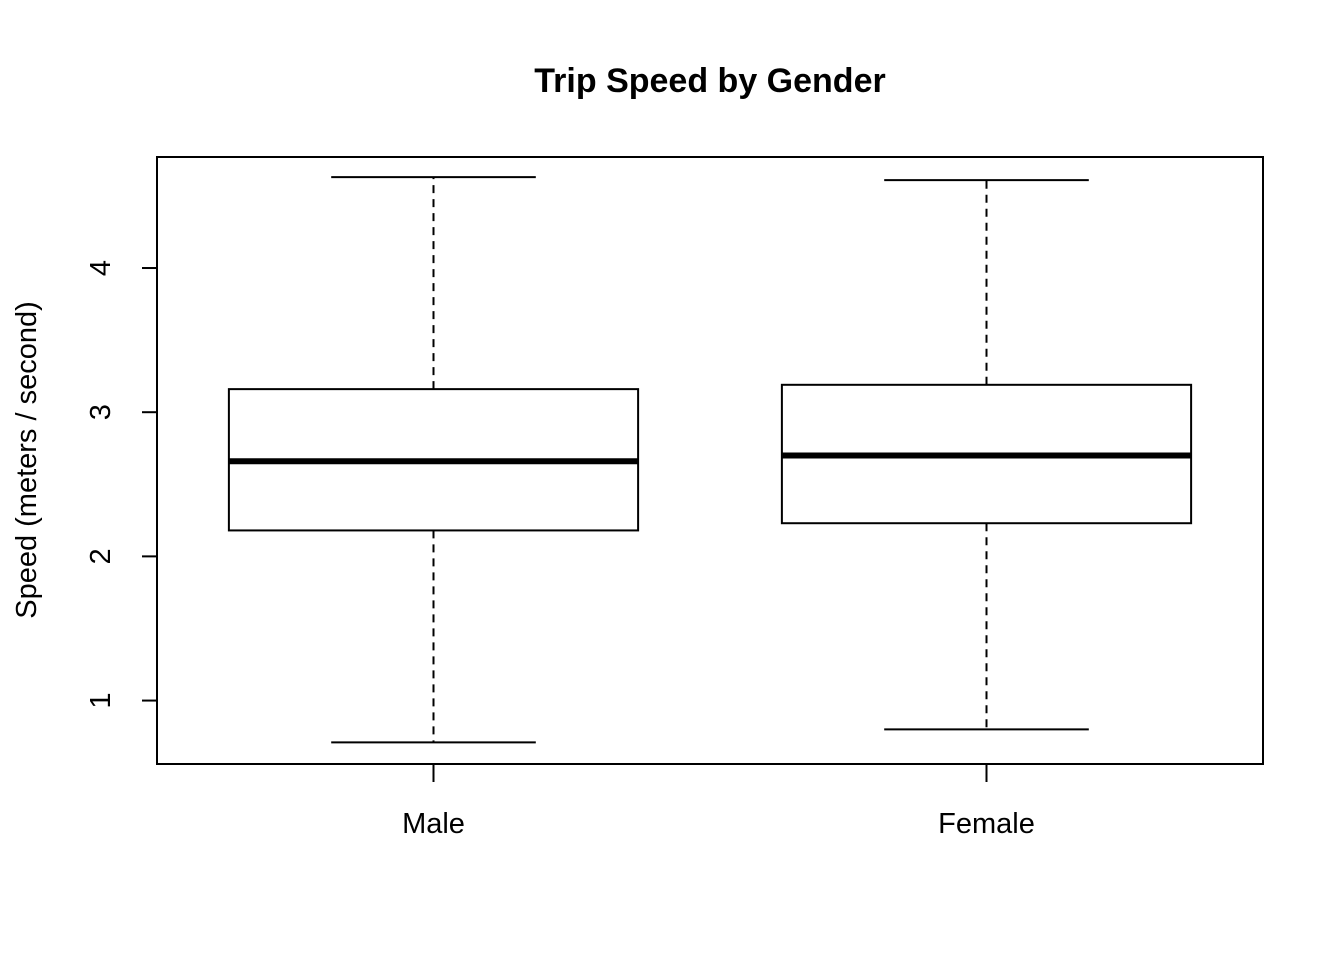 This screenshot has height=960, width=1344. What do you see at coordinates (101, 700) in the screenshot?
I see `y-tick-label: 1` at bounding box center [101, 700].